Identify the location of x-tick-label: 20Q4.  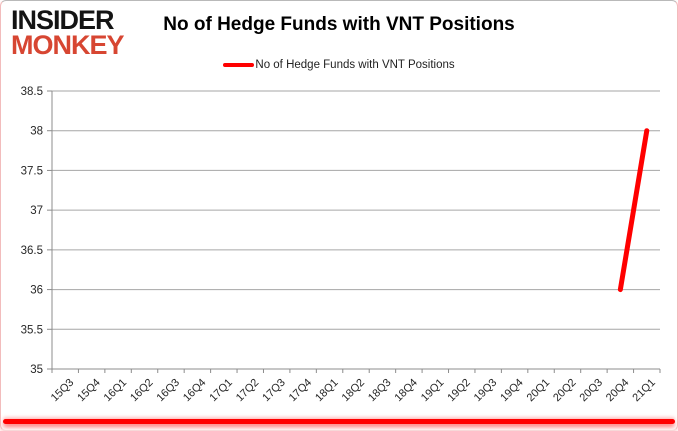
(618, 391).